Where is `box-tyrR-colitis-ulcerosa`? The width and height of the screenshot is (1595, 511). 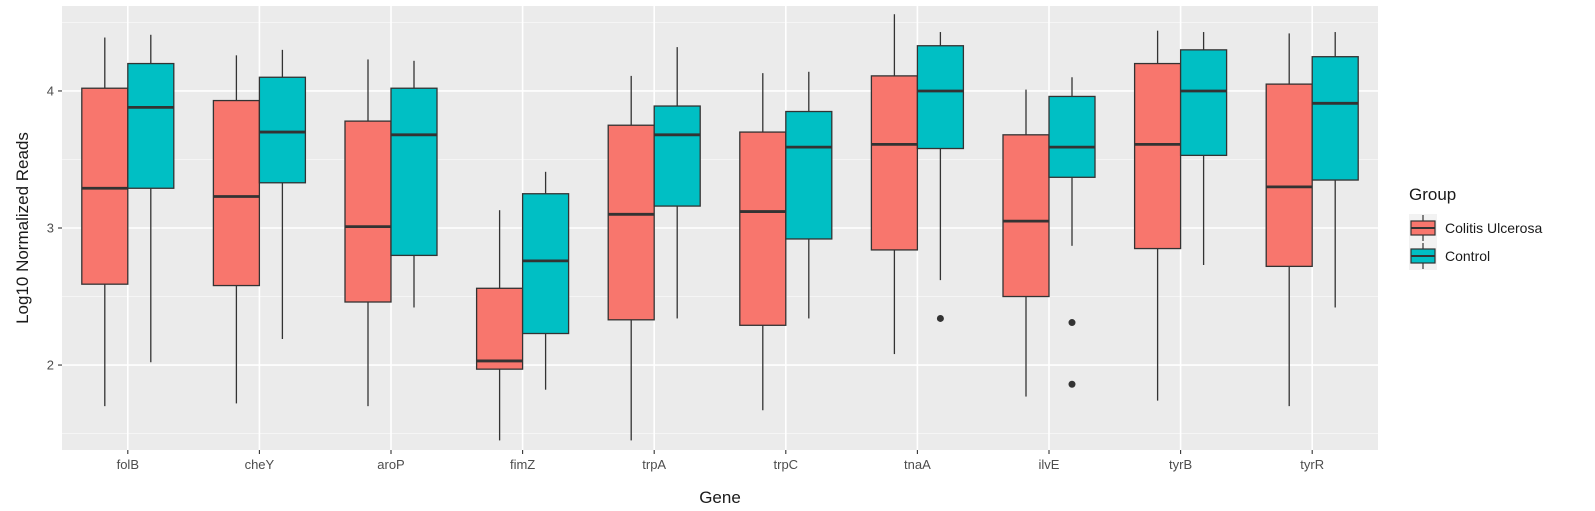 box-tyrR-colitis-ulcerosa is located at coordinates (1289, 220).